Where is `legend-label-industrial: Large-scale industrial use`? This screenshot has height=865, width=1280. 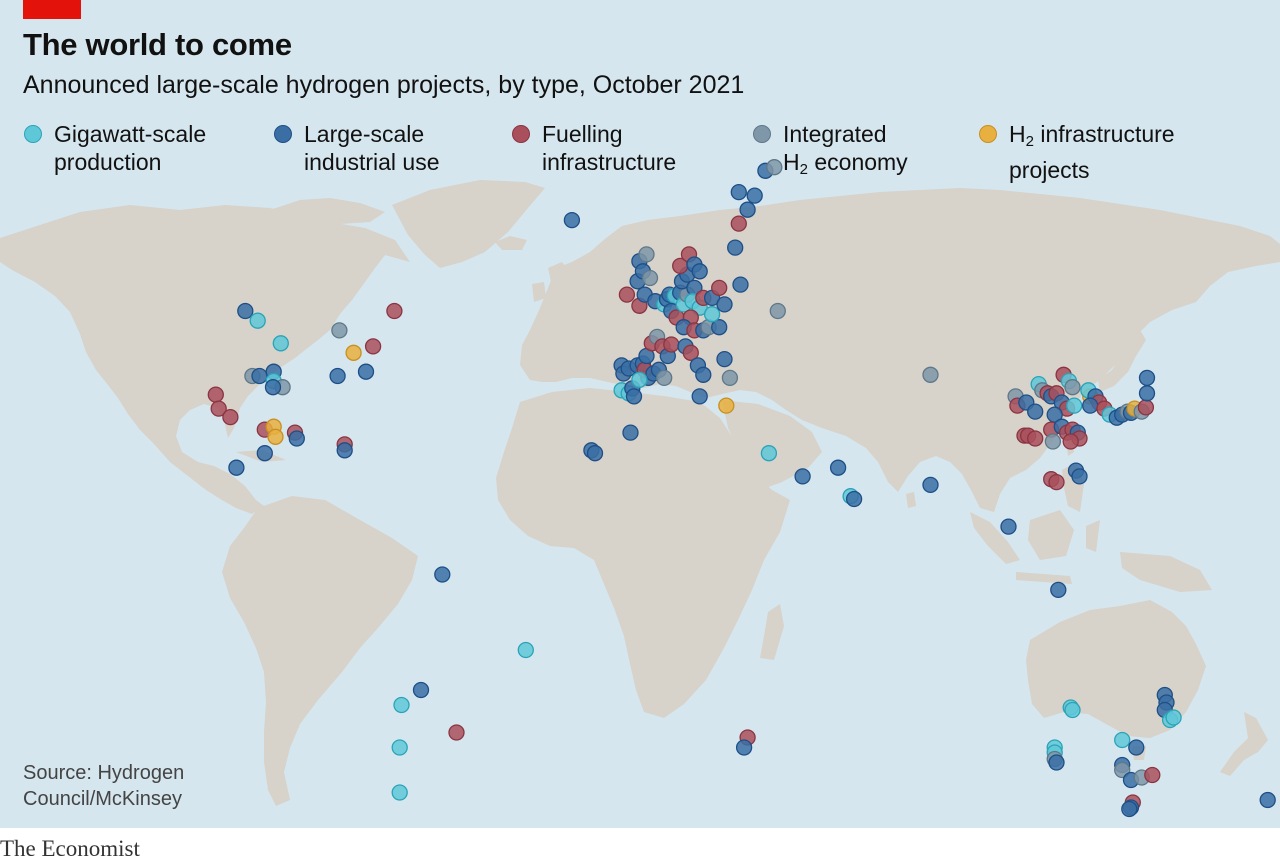
legend-label-industrial: Large-scale industrial use is located at coordinates (372, 148).